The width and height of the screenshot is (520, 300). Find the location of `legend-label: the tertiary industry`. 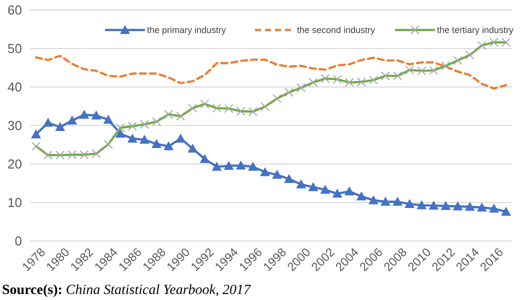

legend-label: the tertiary industry is located at coordinates (475, 30).